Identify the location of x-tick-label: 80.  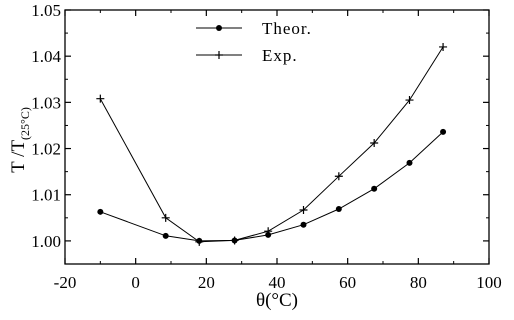
(418, 282).